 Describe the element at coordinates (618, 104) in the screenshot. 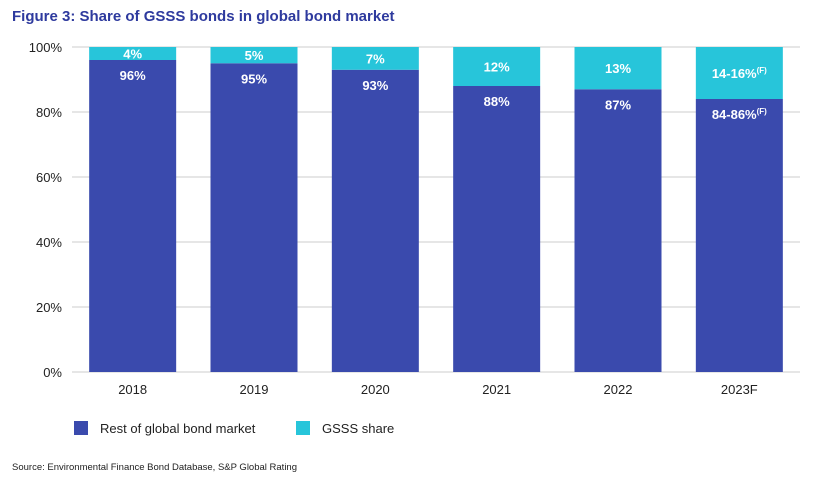

I see `data-label-rest-2022: 87%` at that location.